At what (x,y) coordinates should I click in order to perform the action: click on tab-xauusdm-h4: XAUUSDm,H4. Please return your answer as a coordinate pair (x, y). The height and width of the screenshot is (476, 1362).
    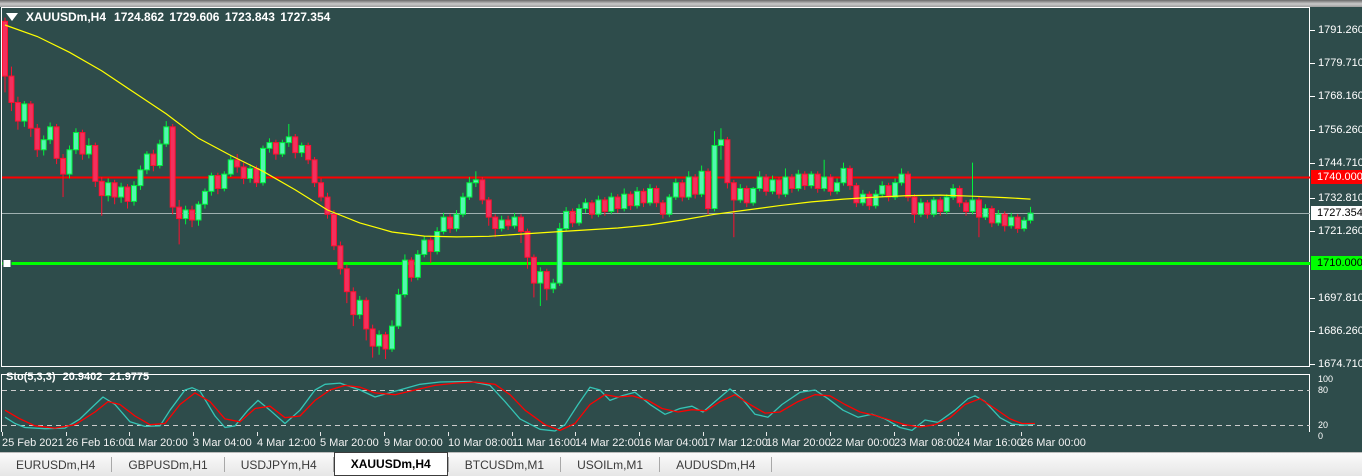
    Looking at the image, I should click on (390, 464).